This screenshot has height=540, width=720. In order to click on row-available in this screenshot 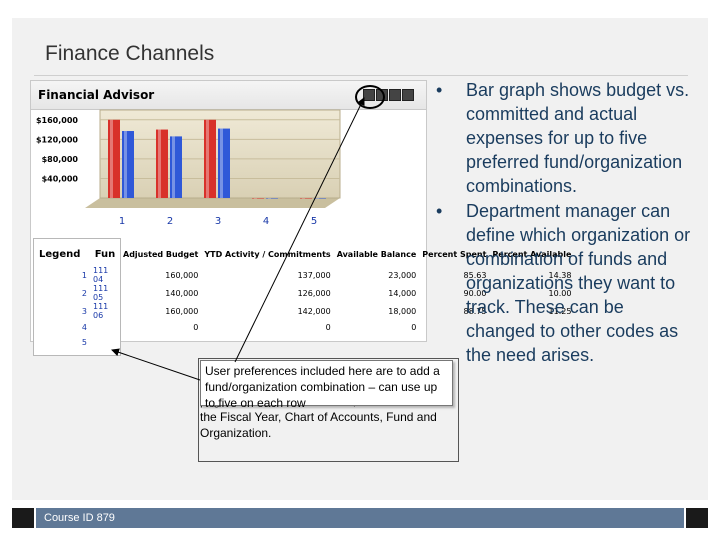, I will do `click(377, 342)`.